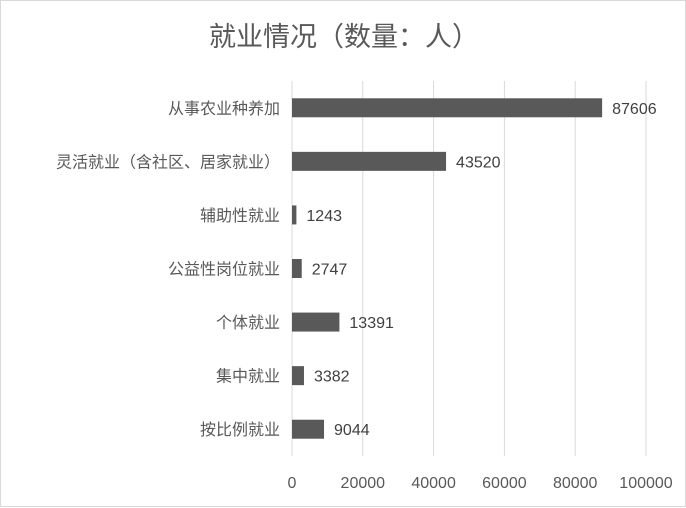  What do you see at coordinates (504, 483) in the screenshot?
I see `x-tick-label: 60000` at bounding box center [504, 483].